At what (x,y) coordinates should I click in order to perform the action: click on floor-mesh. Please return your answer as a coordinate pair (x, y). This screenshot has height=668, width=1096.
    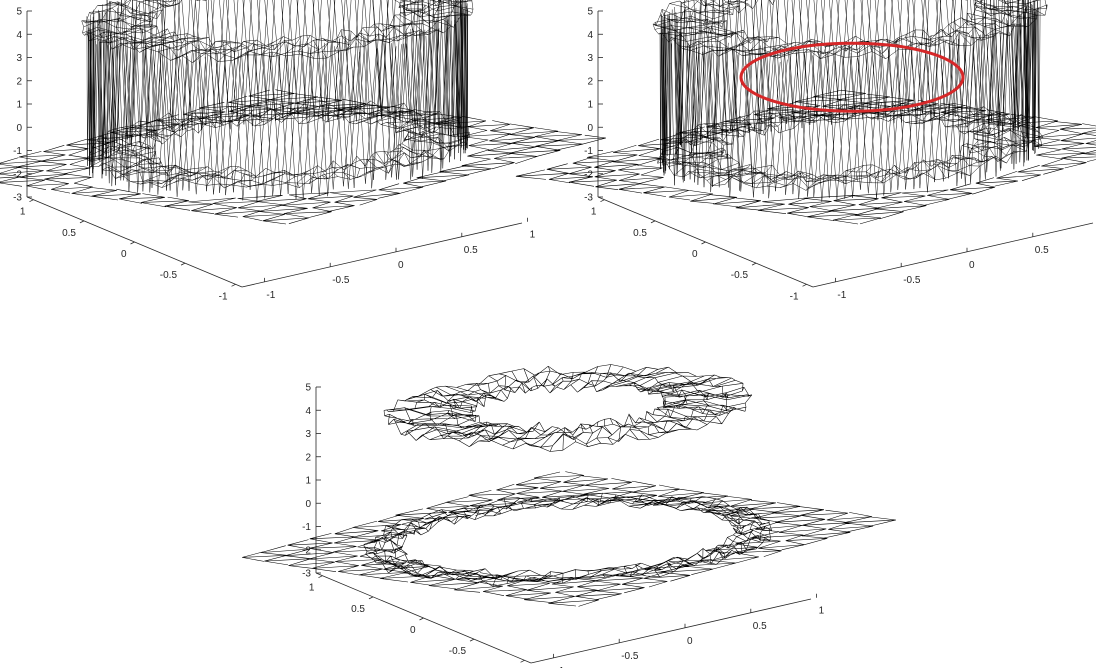
    Looking at the image, I should click on (569, 539).